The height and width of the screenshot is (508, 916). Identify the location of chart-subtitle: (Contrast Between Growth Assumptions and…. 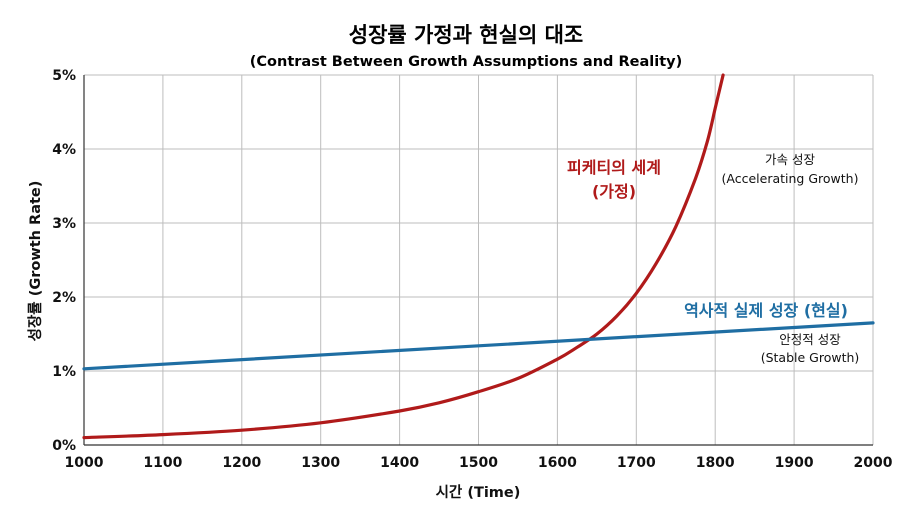
(466, 62).